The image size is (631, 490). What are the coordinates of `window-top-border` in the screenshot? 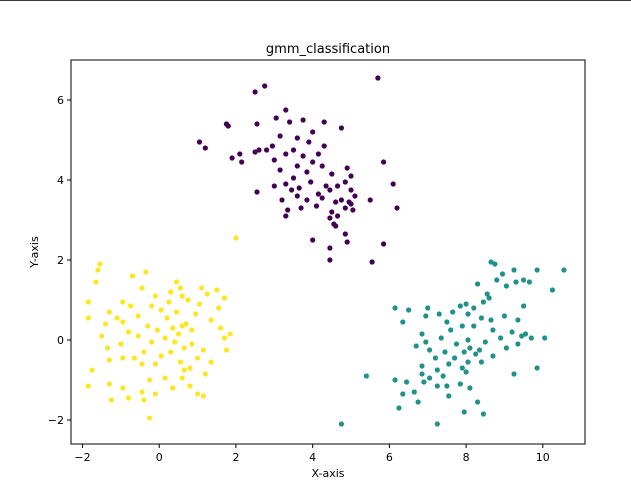 It's located at (315, 0).